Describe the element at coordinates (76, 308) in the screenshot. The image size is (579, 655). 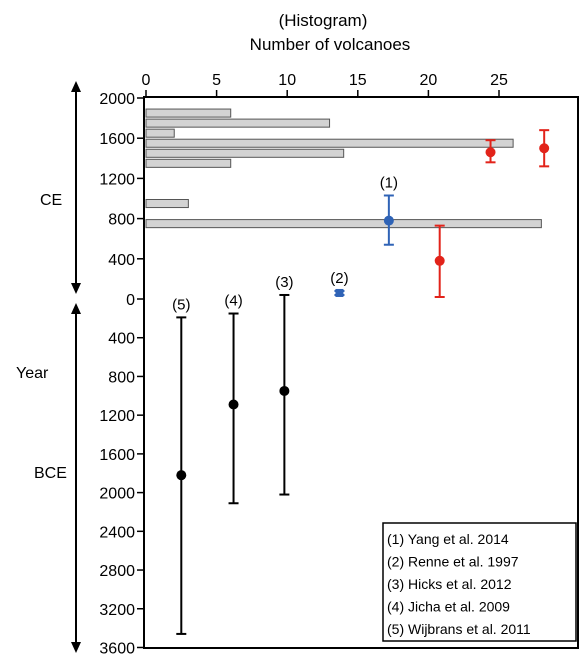
I see `bce-arrow-up-icon` at that location.